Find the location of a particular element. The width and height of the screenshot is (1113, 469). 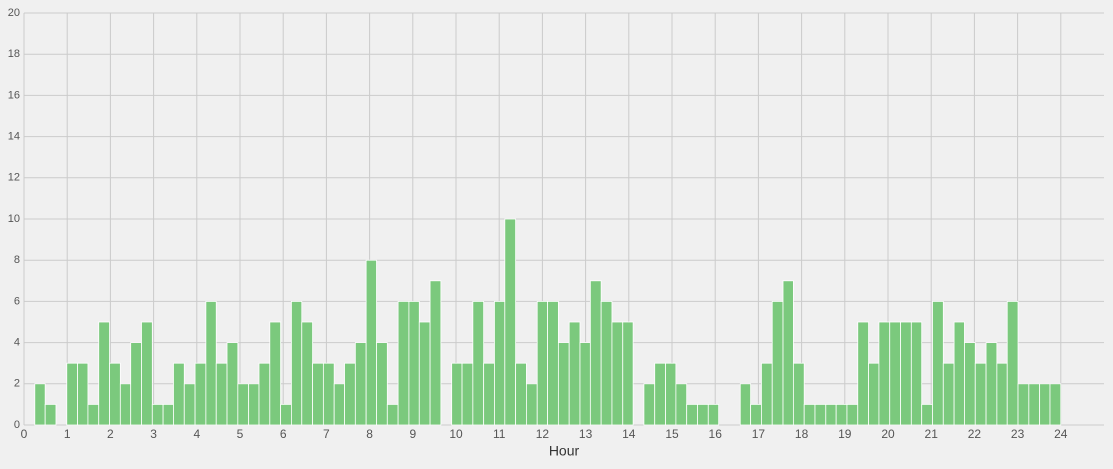

x-tick-label: 23 is located at coordinates (1018, 434).